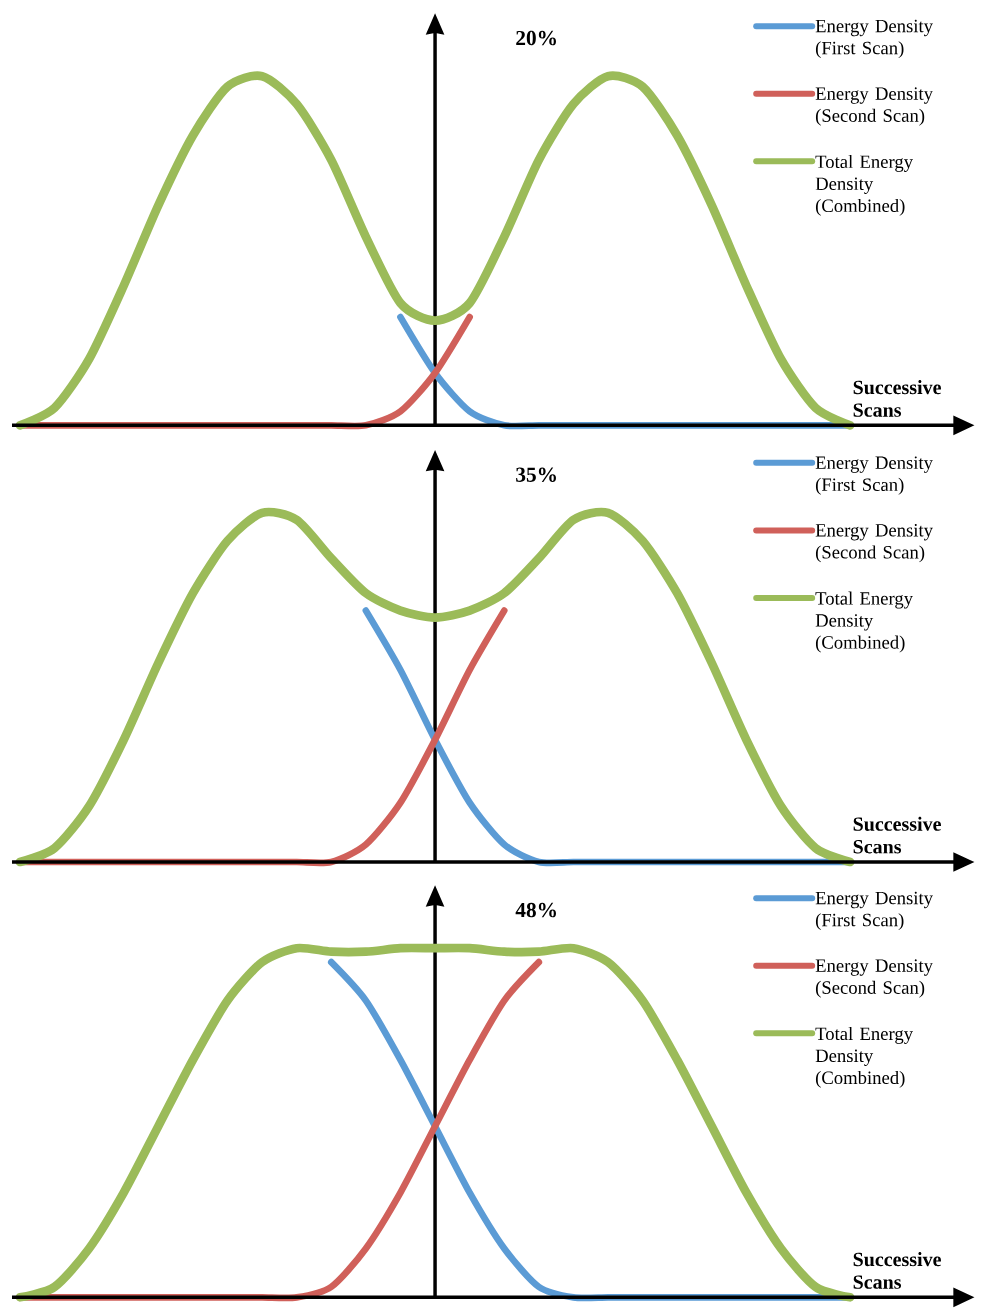 The image size is (987, 1312). What do you see at coordinates (536, 474) in the screenshot?
I see `chart-title: 35%` at bounding box center [536, 474].